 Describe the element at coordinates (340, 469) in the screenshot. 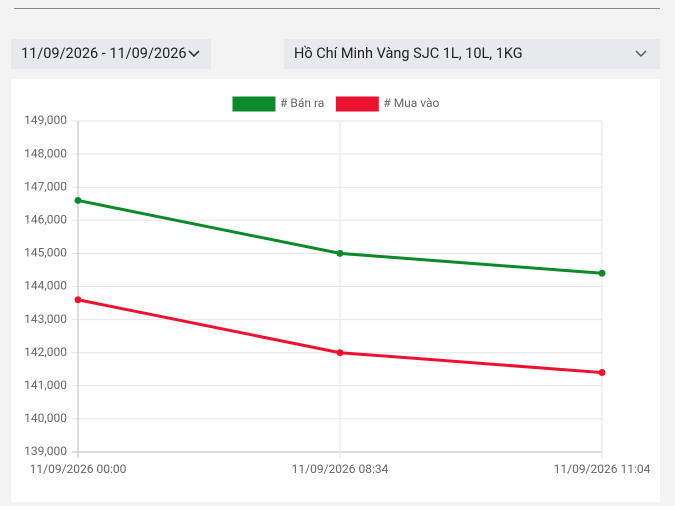

I see `x-tick-label: 11/09/2026 08:34` at that location.